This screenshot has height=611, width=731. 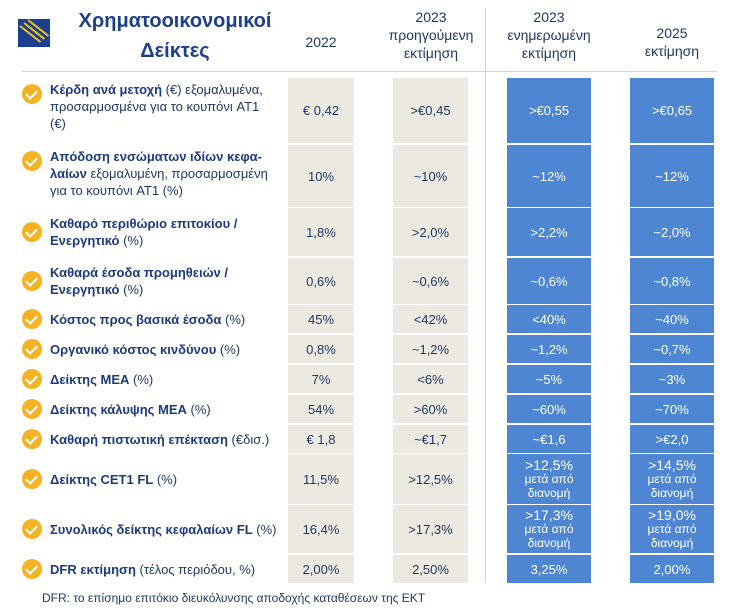 I want to click on metric-name-bold: Απόδοση ενσώματων ιδίων κεφα-λαίων, so click(x=156, y=165).